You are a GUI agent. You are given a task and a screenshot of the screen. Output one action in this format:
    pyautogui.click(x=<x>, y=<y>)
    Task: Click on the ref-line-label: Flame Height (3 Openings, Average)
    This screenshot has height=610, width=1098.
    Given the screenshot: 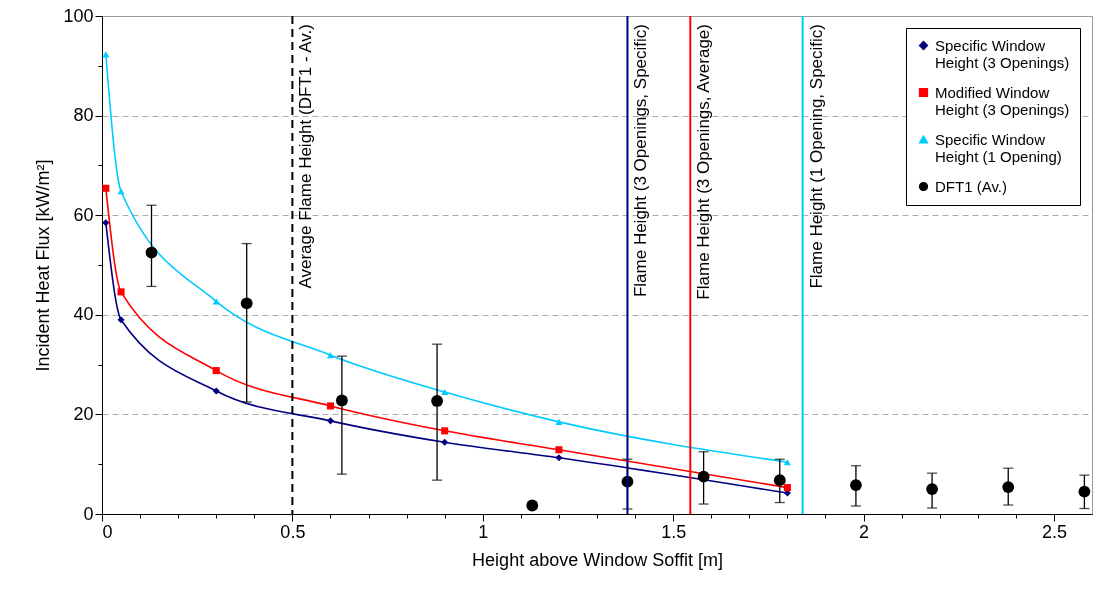 What is the action you would take?
    pyautogui.click(x=704, y=162)
    